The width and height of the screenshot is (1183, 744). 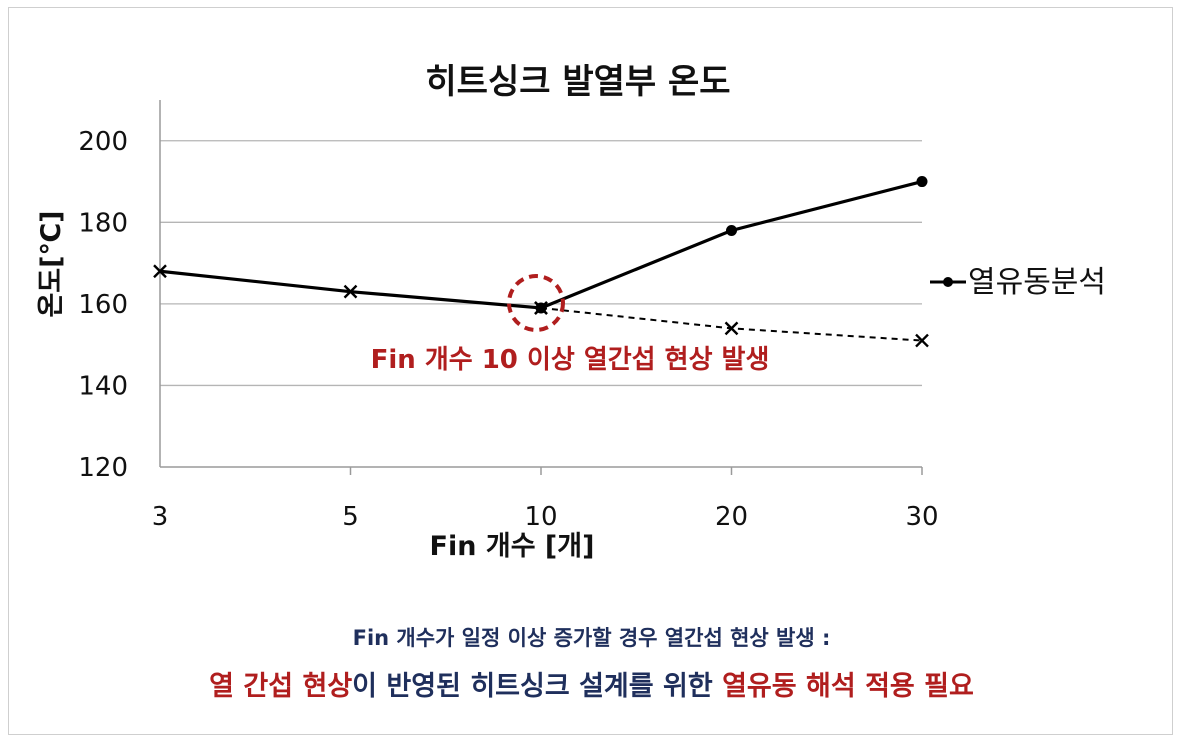 What do you see at coordinates (848, 686) in the screenshot?
I see `note-highlight-2: 열유동 해석 적용 필요` at bounding box center [848, 686].